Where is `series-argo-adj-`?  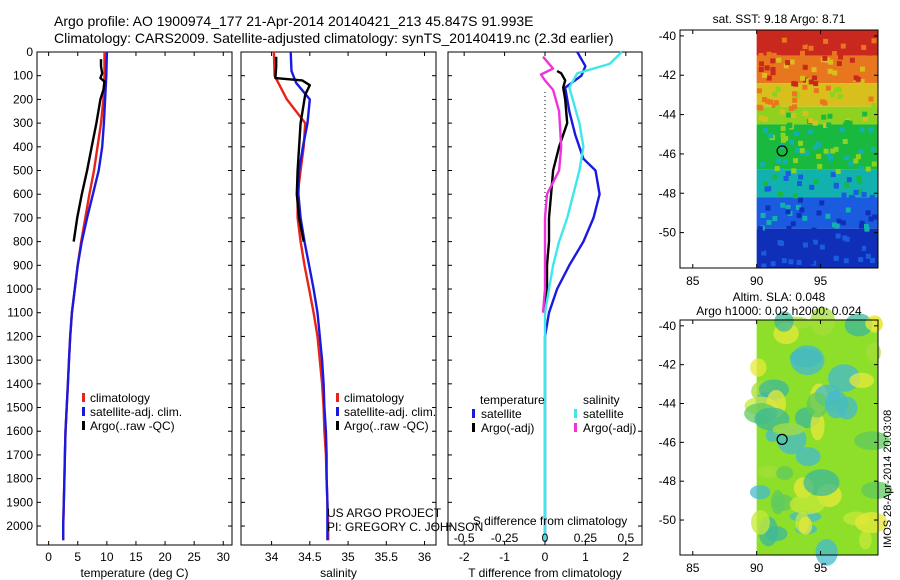
series-argo-adj- is located at coordinates (556, 191).